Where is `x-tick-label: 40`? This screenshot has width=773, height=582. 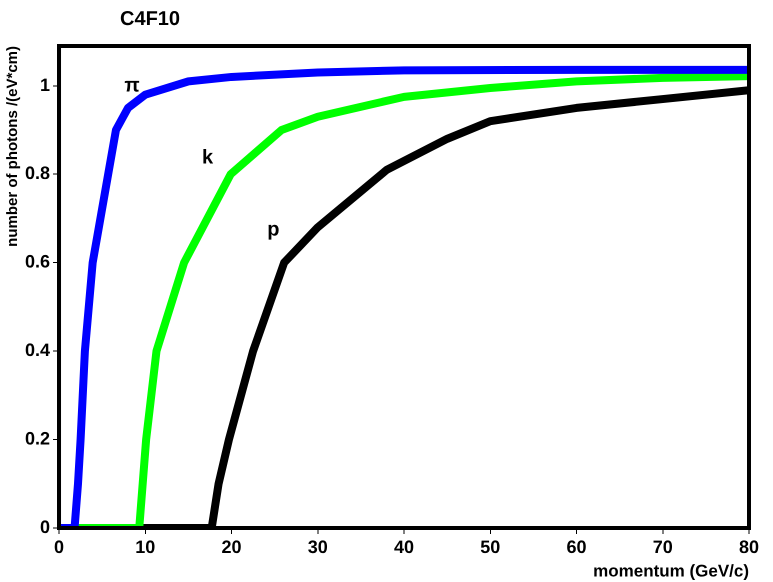 x-tick-label: 40 is located at coordinates (404, 546).